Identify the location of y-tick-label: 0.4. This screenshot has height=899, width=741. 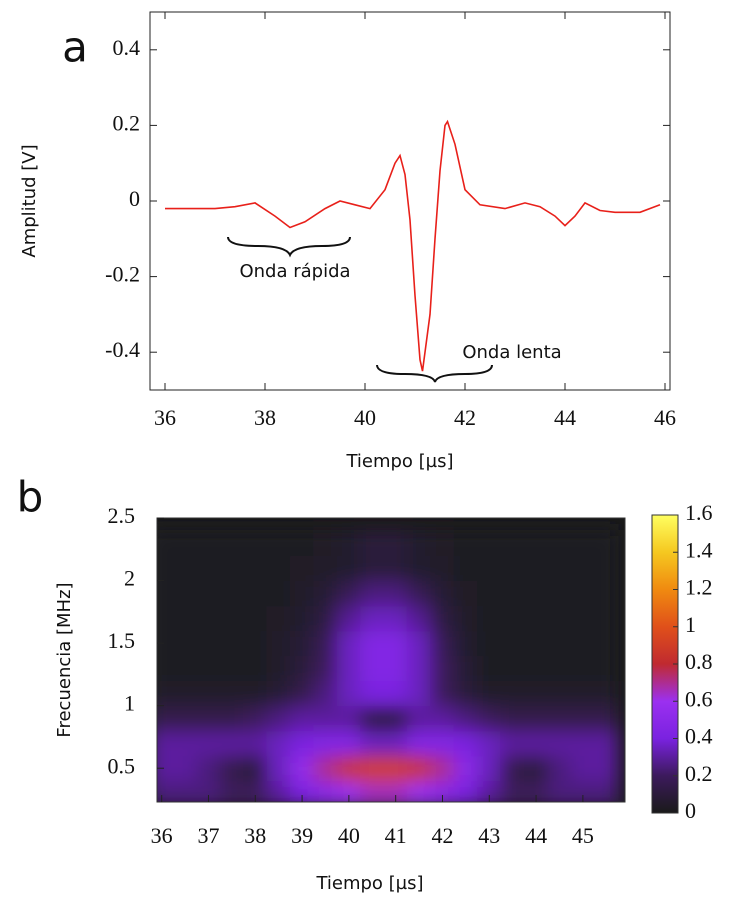
(127, 47).